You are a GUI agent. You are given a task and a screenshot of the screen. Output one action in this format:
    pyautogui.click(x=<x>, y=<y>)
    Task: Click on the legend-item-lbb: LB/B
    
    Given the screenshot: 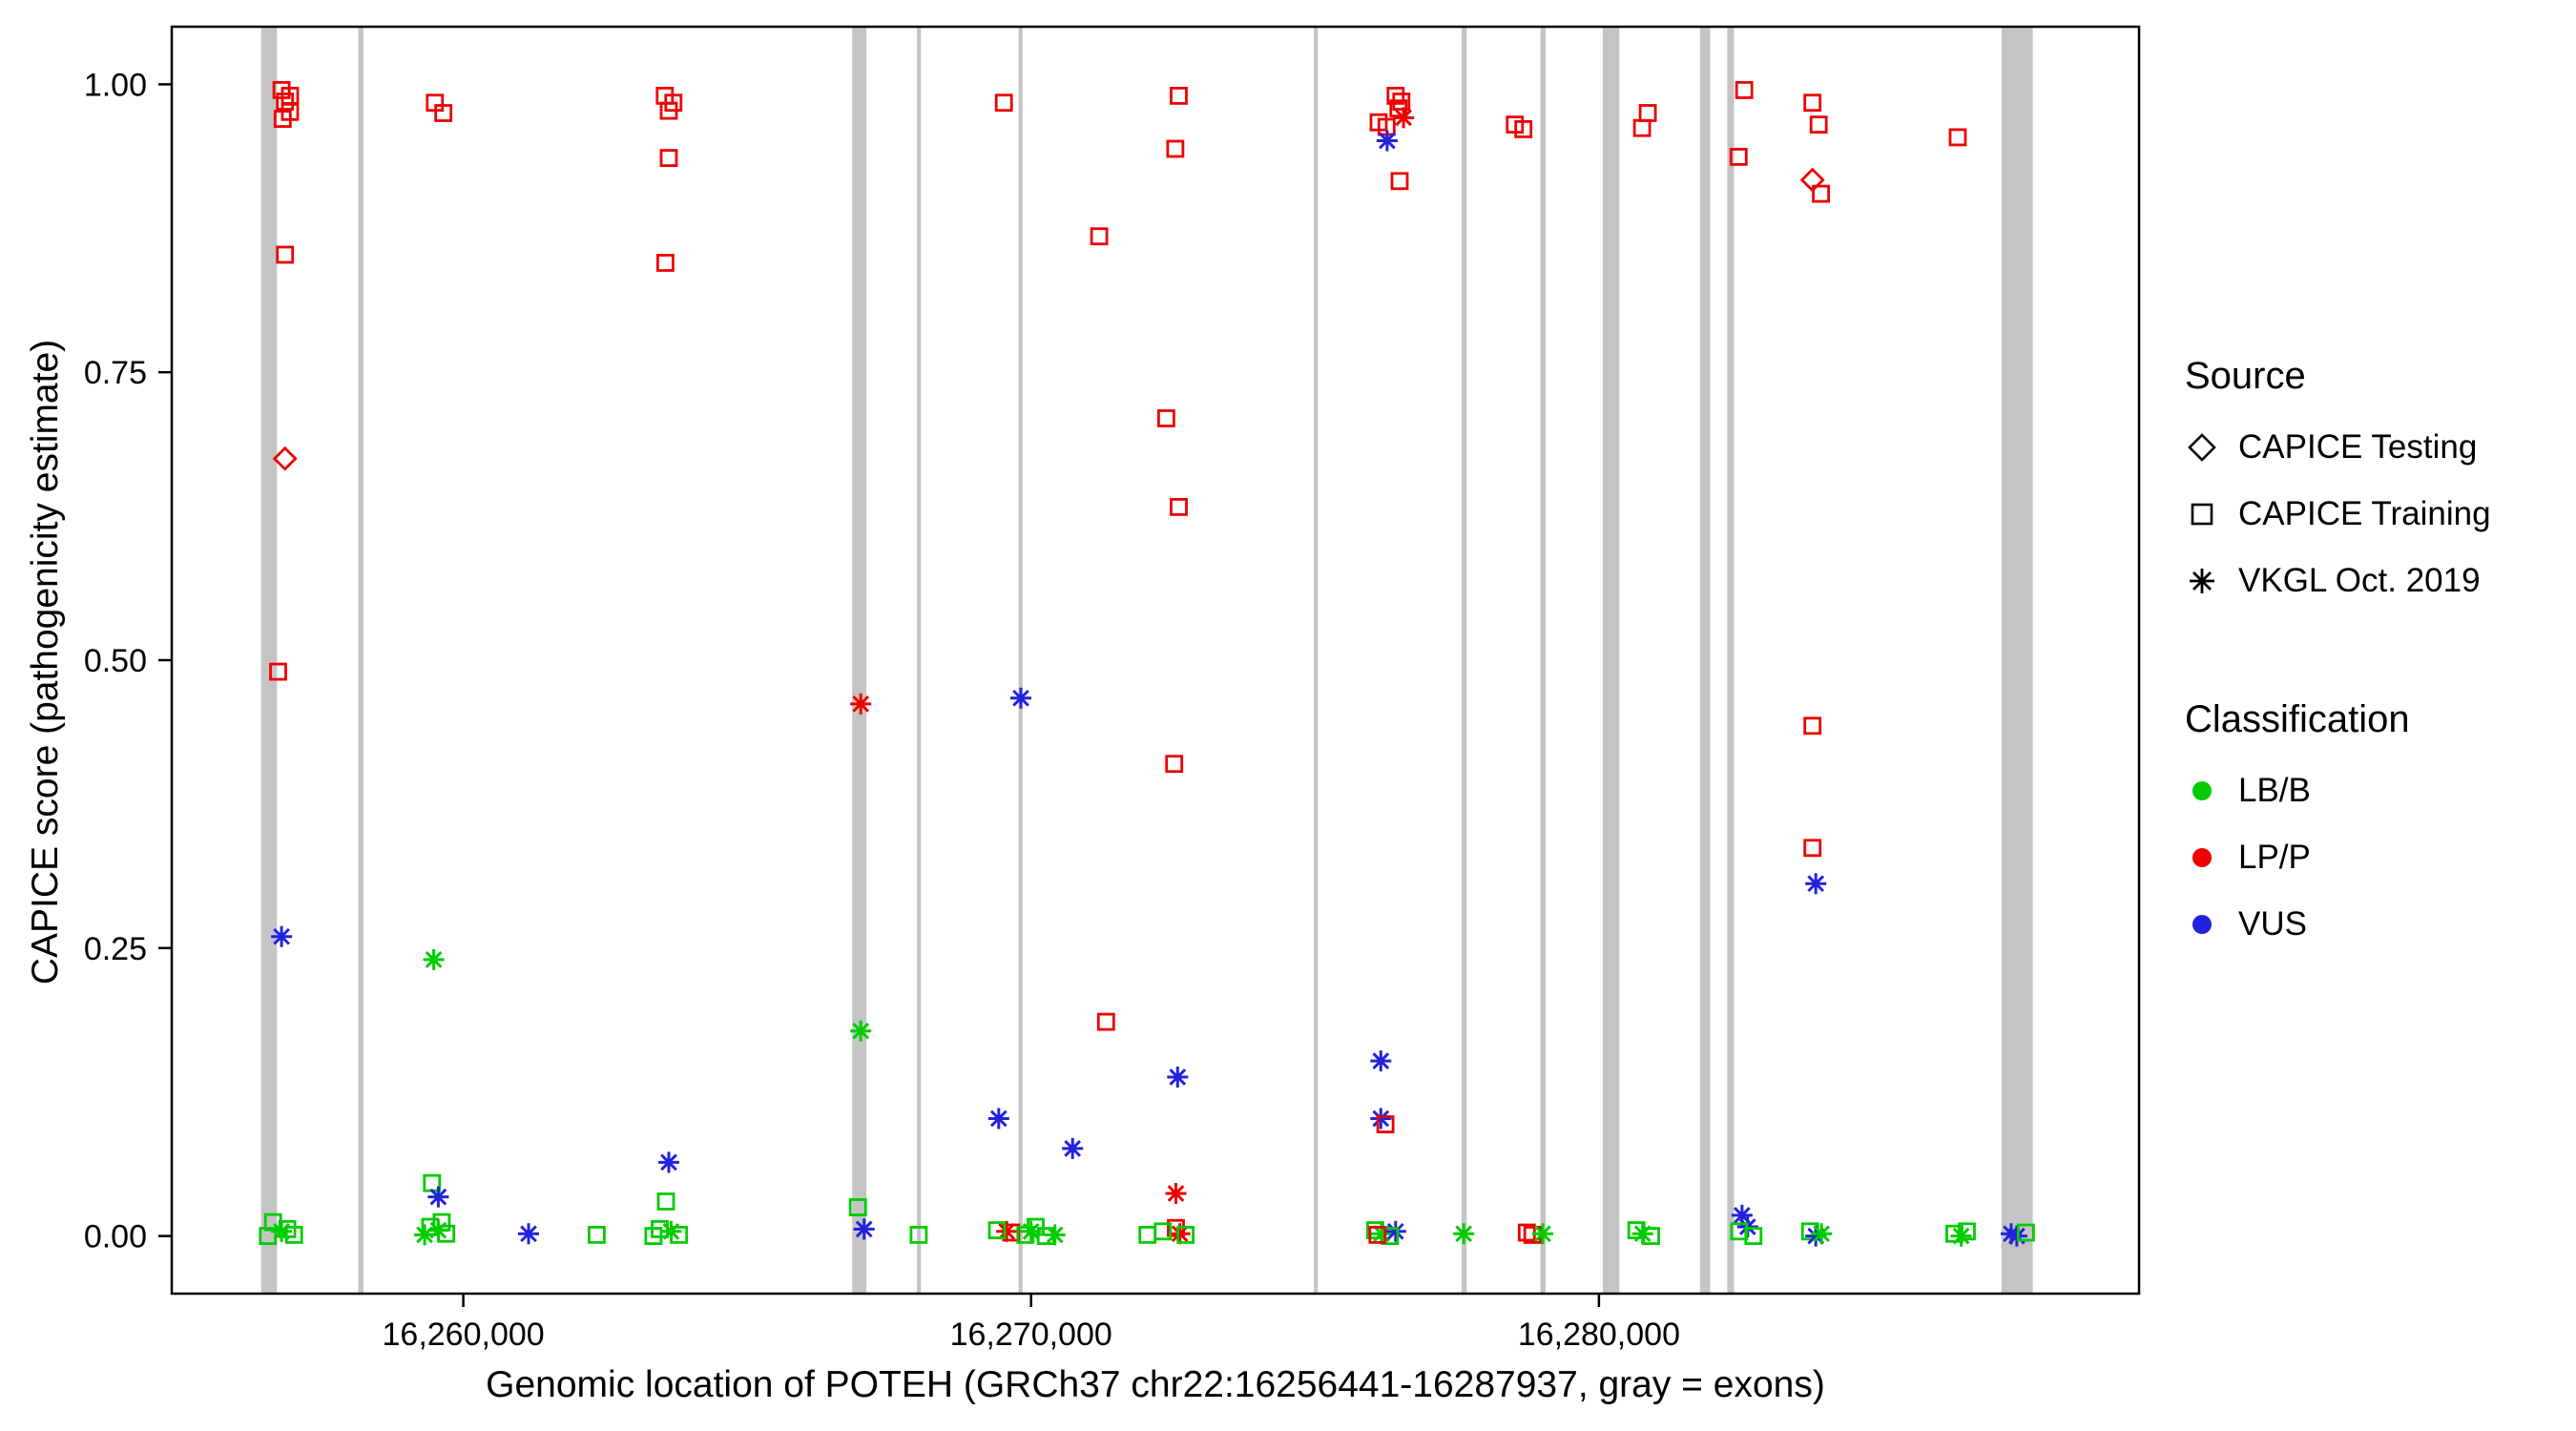 What is the action you would take?
    pyautogui.click(x=2297, y=790)
    